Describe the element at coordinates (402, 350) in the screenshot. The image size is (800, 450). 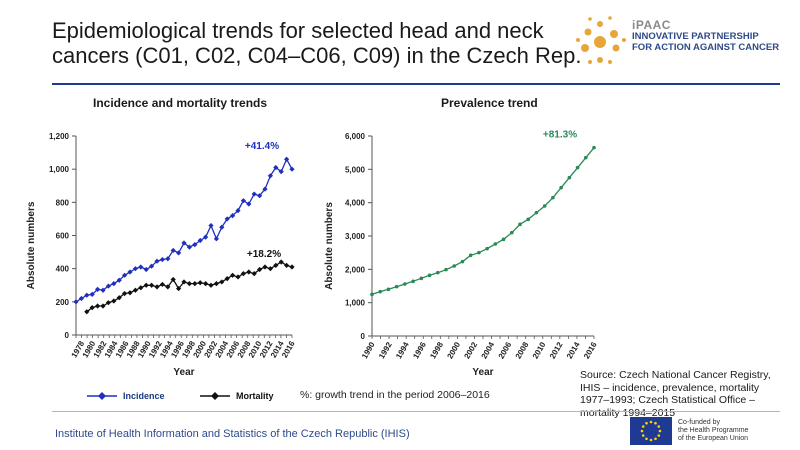
I see `x-tick-label: 1994` at that location.